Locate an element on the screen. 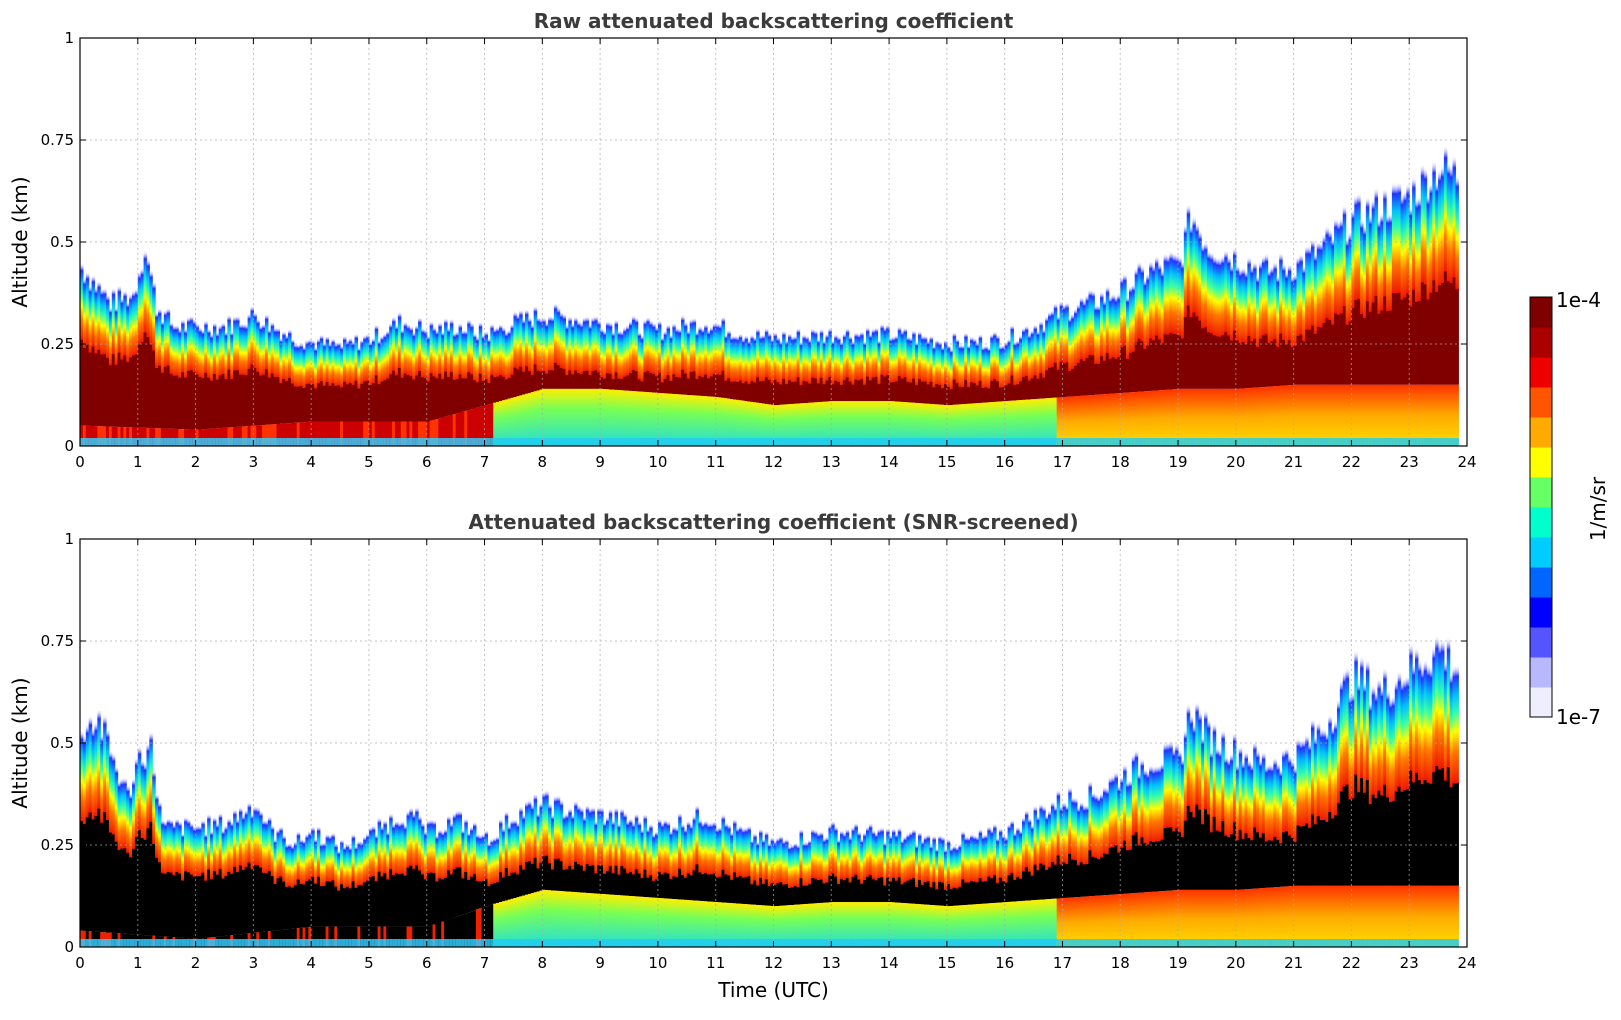 The image size is (1621, 1020). x-tick-label: 5 is located at coordinates (369, 462).